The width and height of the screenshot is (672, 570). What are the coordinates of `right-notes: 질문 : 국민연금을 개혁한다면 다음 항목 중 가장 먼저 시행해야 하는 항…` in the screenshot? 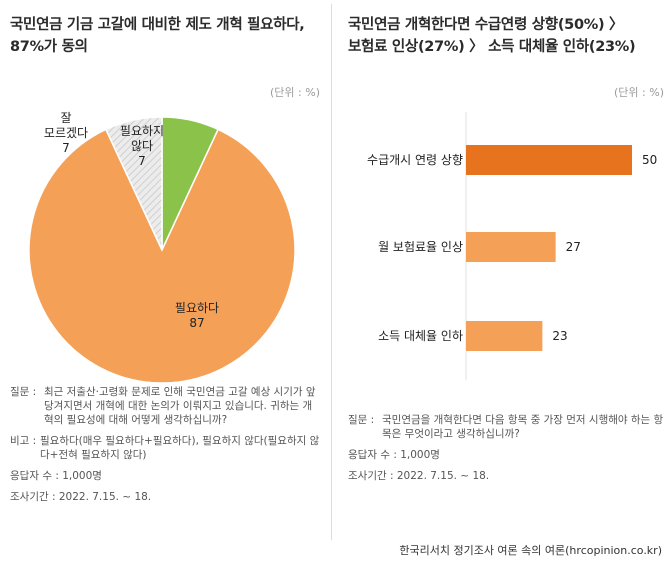 It's located at (507, 451).